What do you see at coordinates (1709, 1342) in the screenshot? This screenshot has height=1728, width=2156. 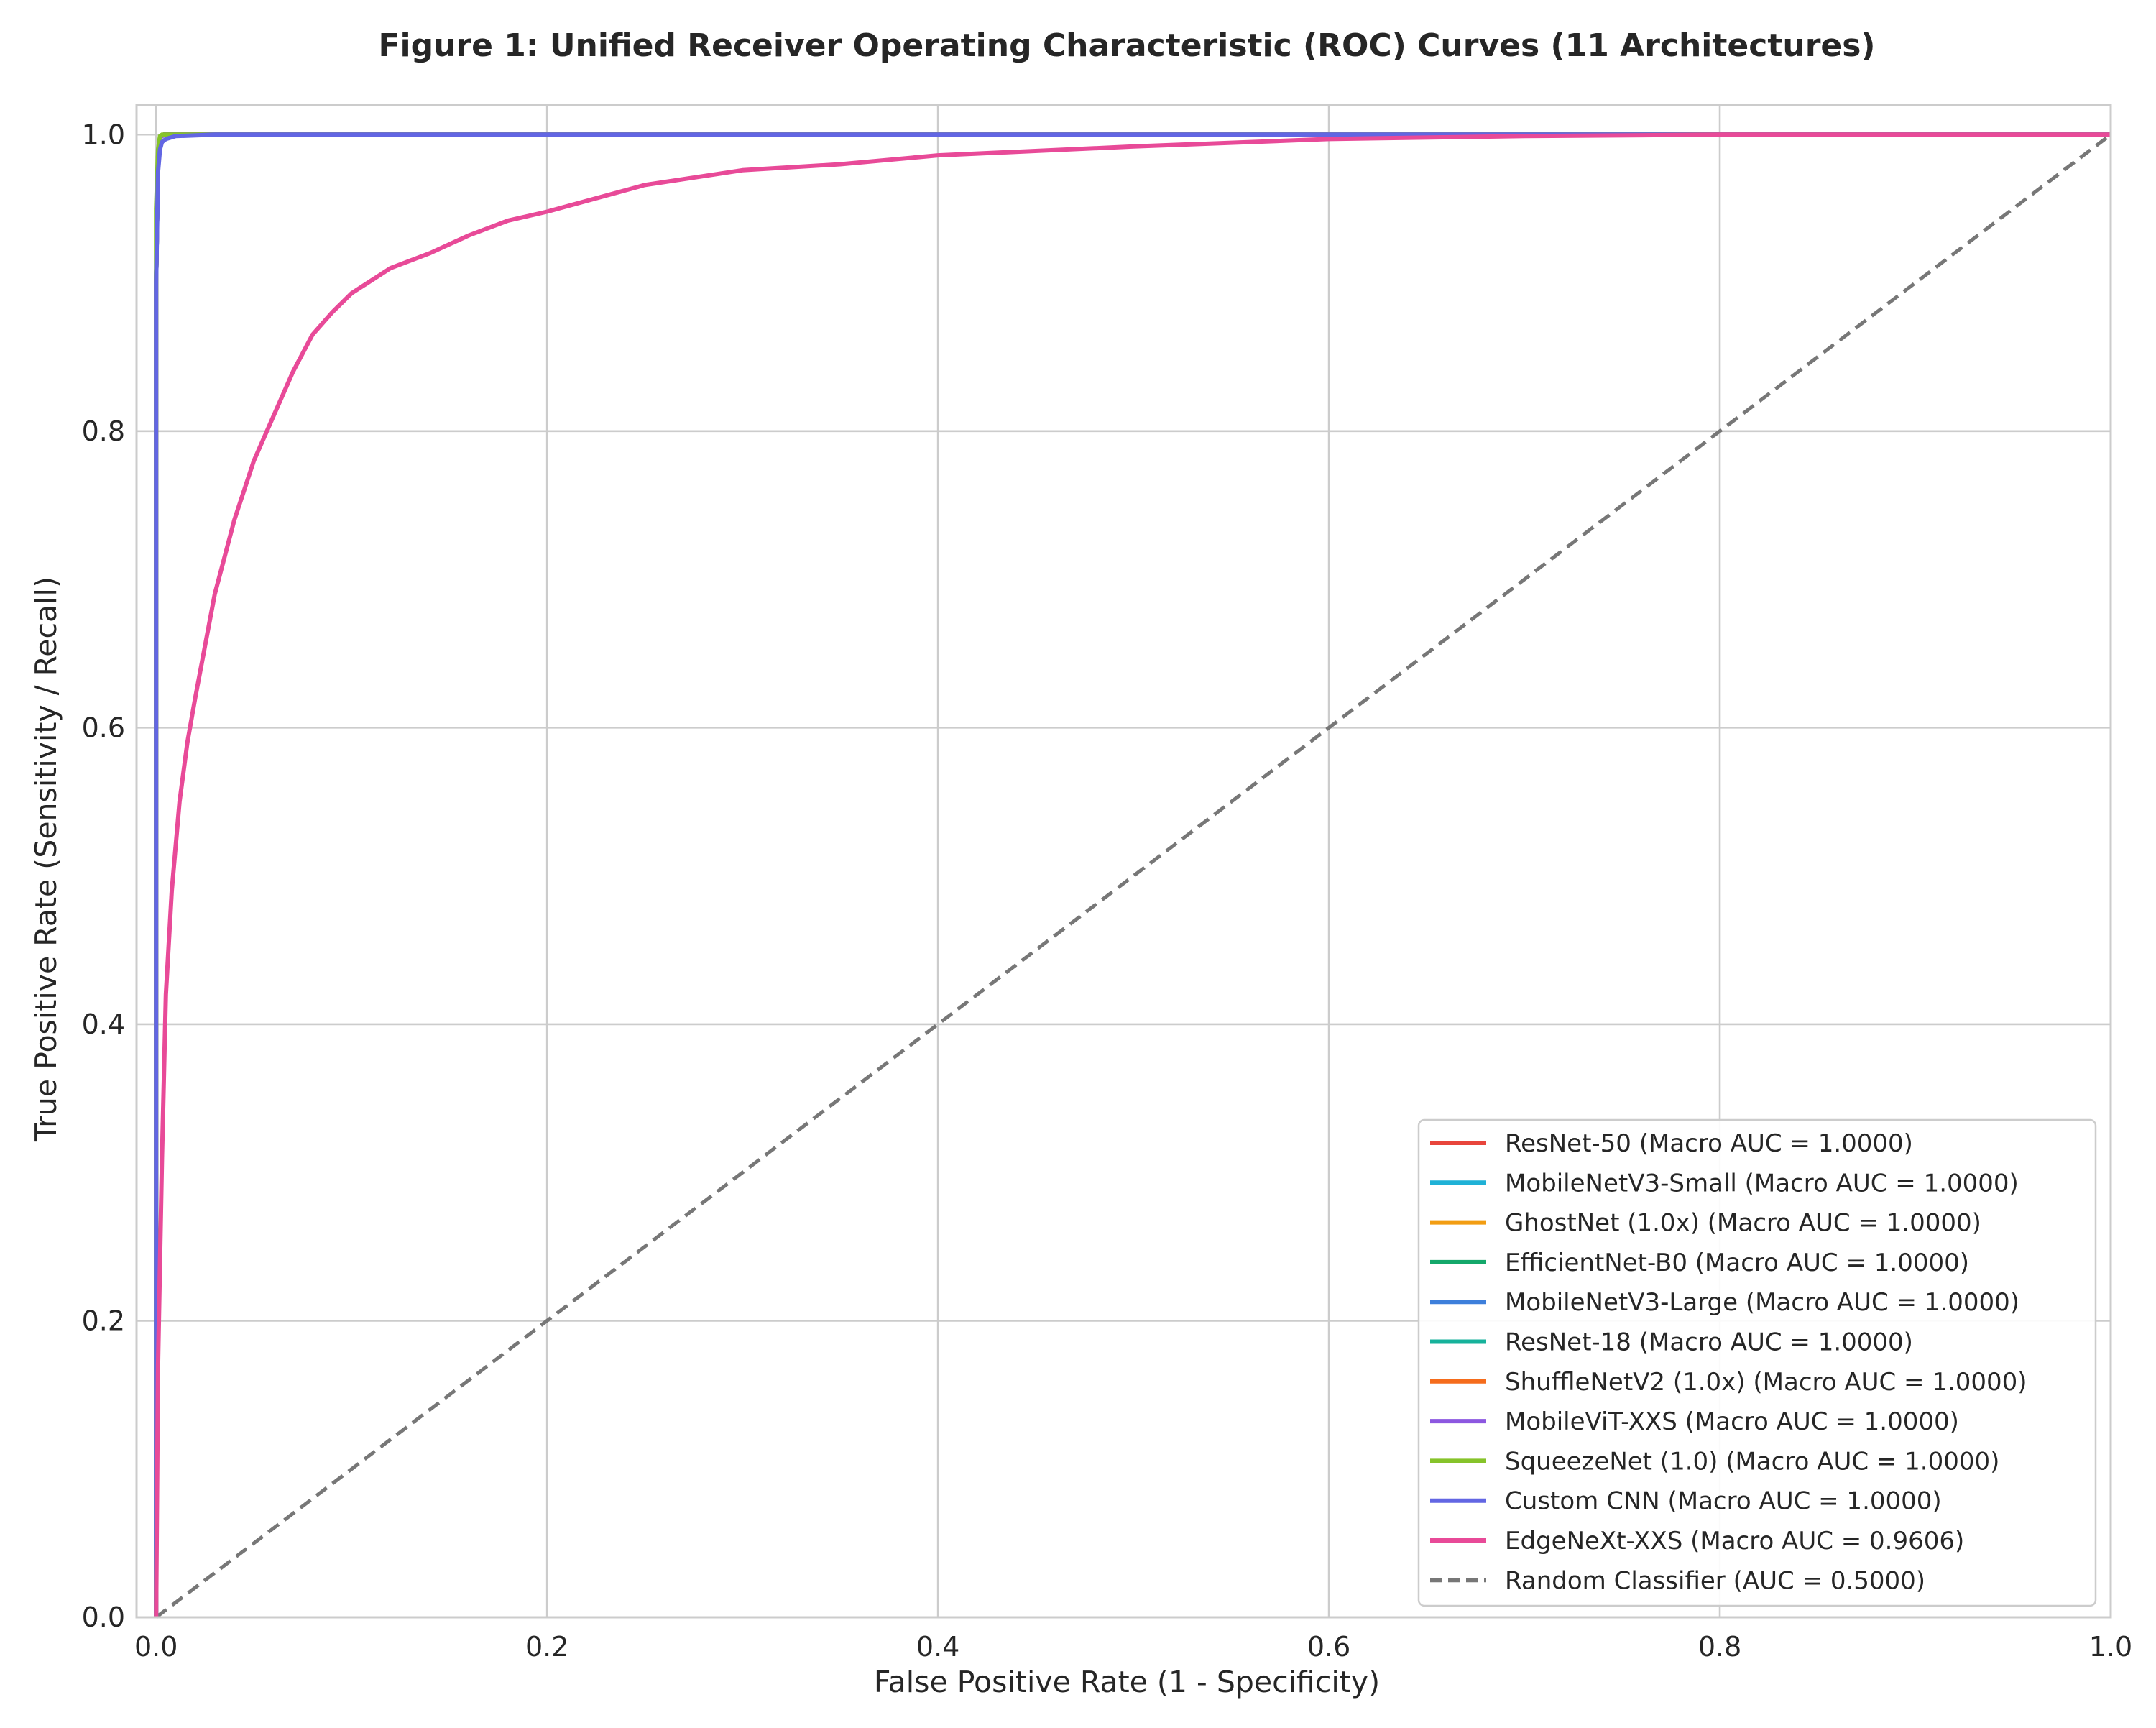 I see `legend-entry-label: ResNet-18 (Macro AUC = 1.0000)` at bounding box center [1709, 1342].